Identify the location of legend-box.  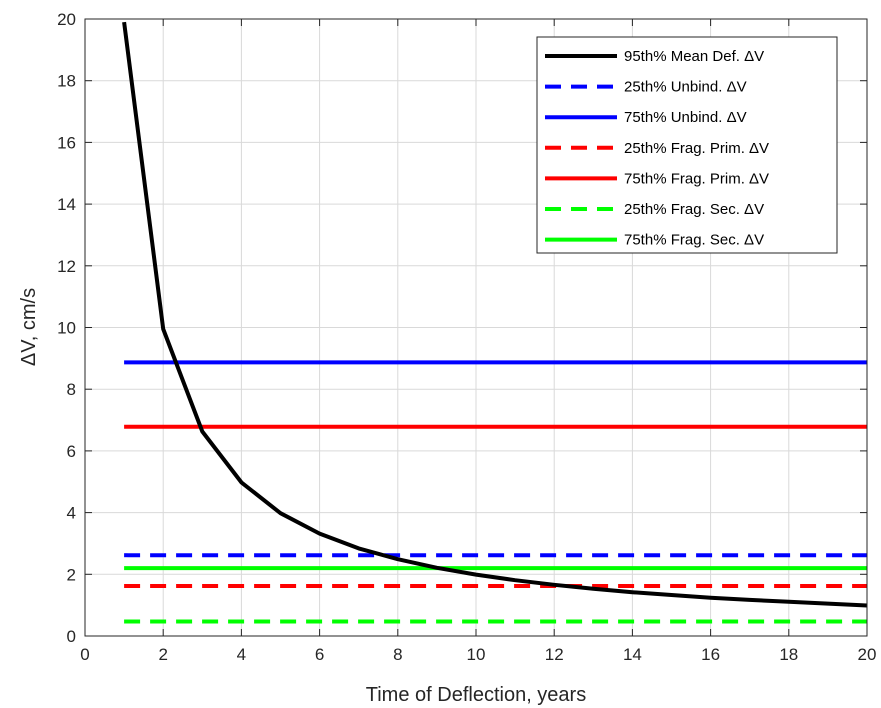
(687, 145).